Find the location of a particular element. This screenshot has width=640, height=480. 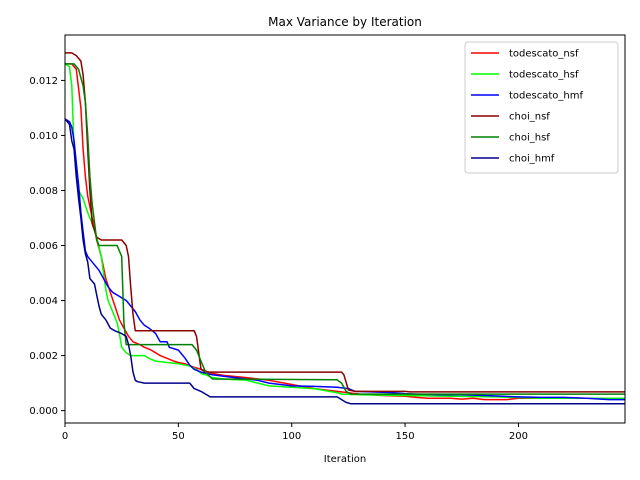

y-tick-label: 0.010 is located at coordinates (43, 136).